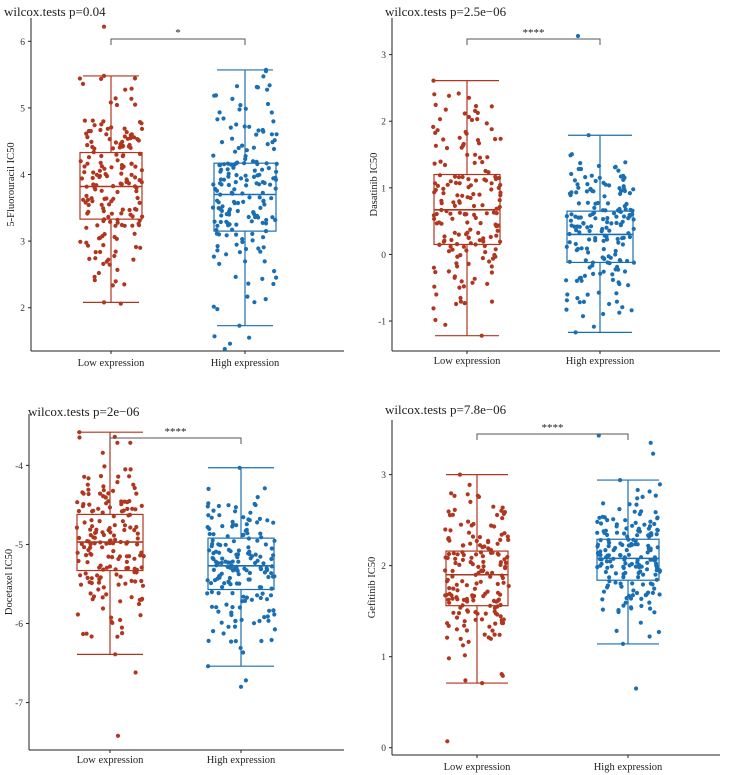  Describe the element at coordinates (383, 123) in the screenshot. I see `y-tick-label: 2` at that location.